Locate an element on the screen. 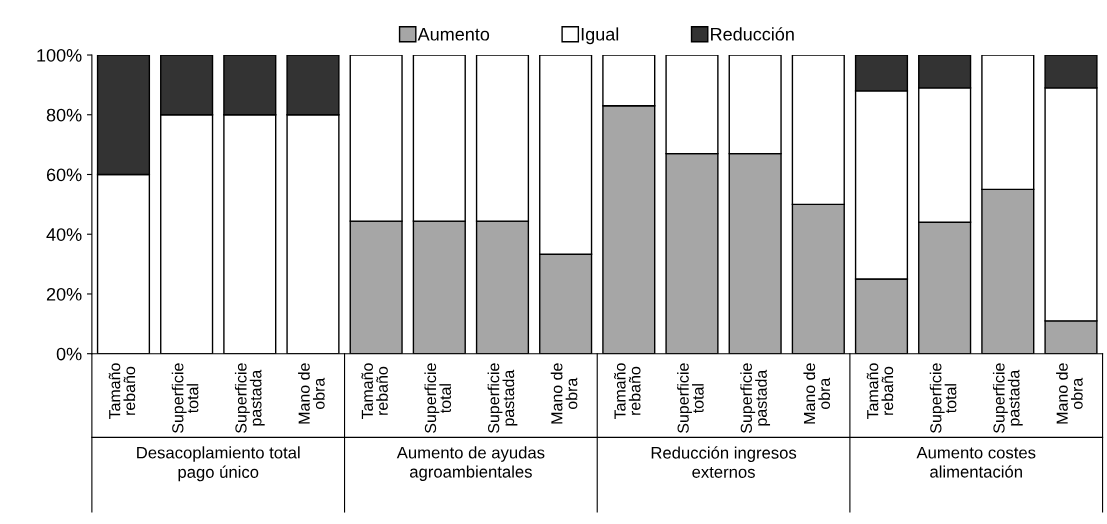  legend-label: Igual is located at coordinates (600, 36).